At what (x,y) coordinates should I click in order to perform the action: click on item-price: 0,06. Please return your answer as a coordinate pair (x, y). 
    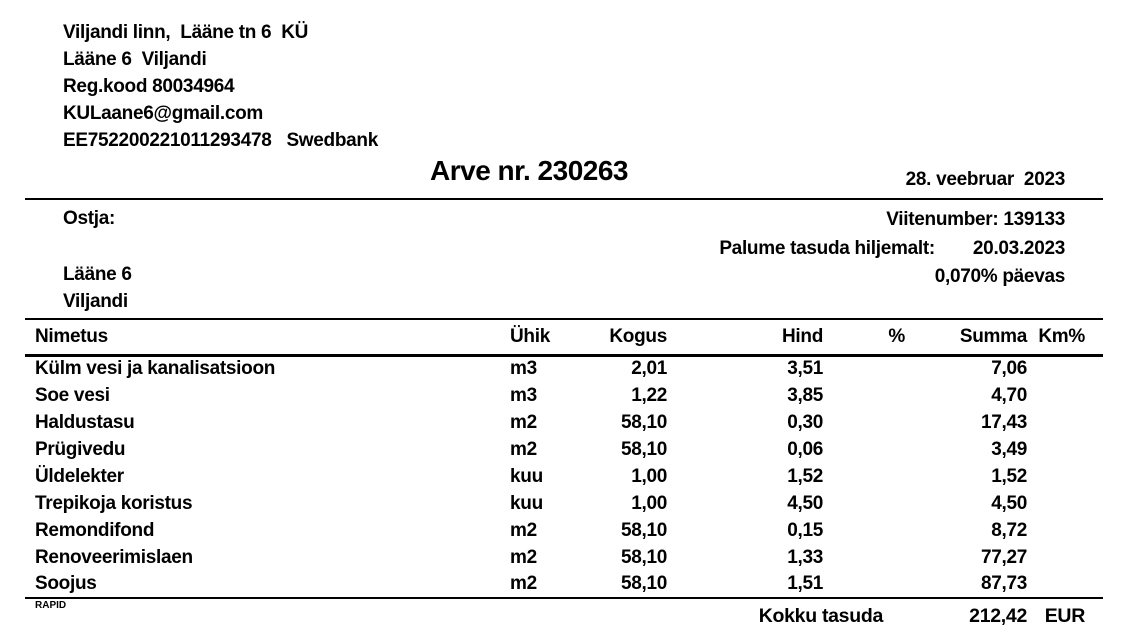
    Looking at the image, I should click on (805, 449).